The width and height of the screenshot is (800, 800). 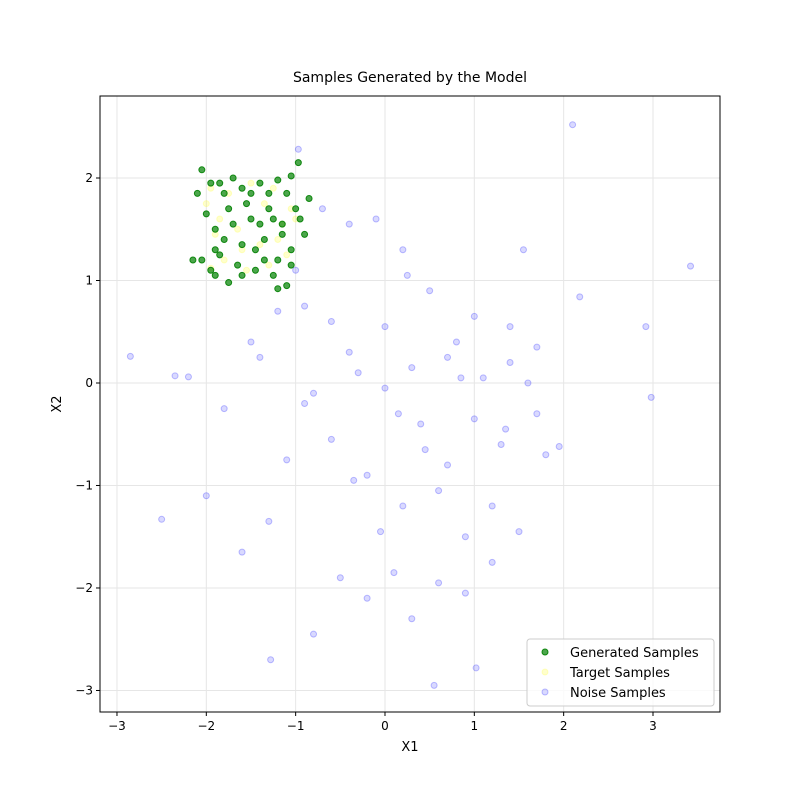 What do you see at coordinates (206, 726) in the screenshot?
I see `x-tick-label: −2` at bounding box center [206, 726].